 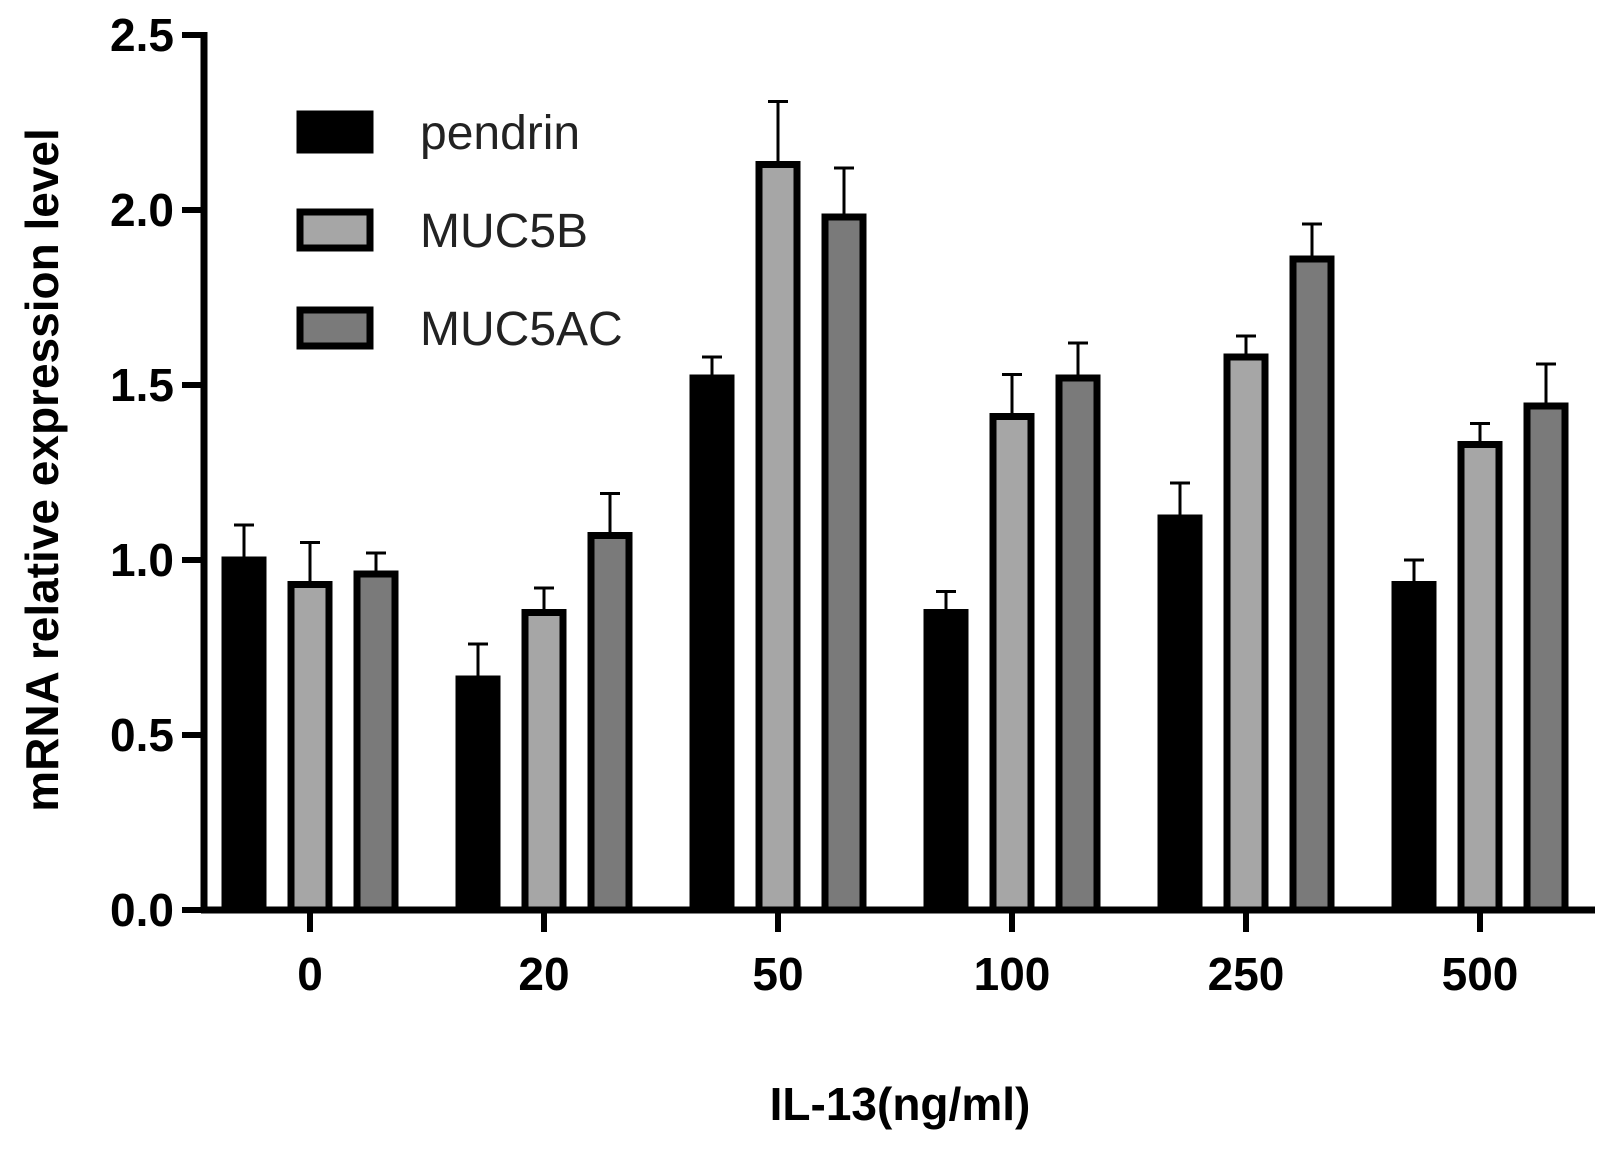 What do you see at coordinates (521, 329) in the screenshot?
I see `legend-label-muc5ac: MUC5AC` at bounding box center [521, 329].